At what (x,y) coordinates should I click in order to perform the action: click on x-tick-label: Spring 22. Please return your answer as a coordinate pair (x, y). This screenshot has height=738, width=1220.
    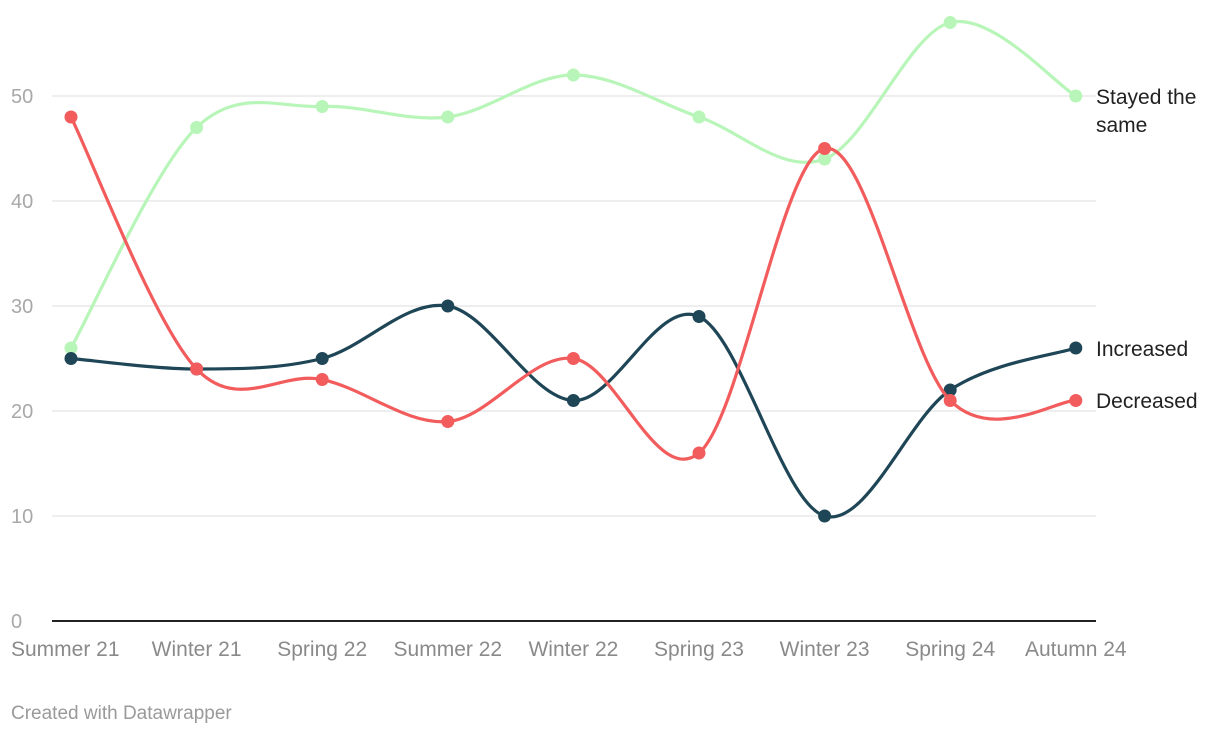
    Looking at the image, I should click on (322, 649).